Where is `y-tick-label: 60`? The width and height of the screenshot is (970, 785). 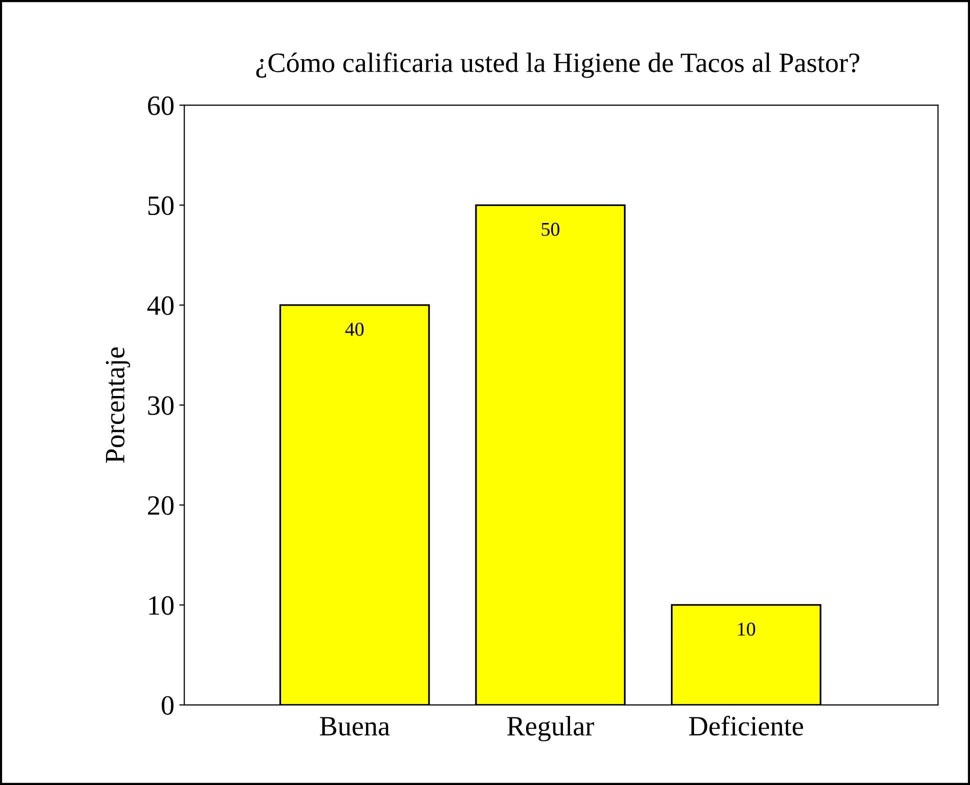 y-tick-label: 60 is located at coordinates (161, 106).